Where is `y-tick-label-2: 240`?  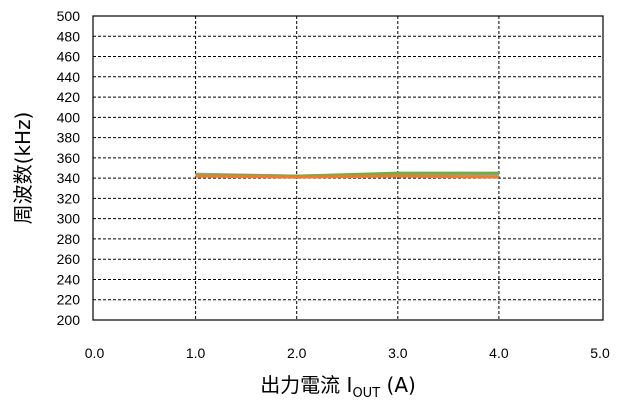
y-tick-label-2: 240 is located at coordinates (69, 279).